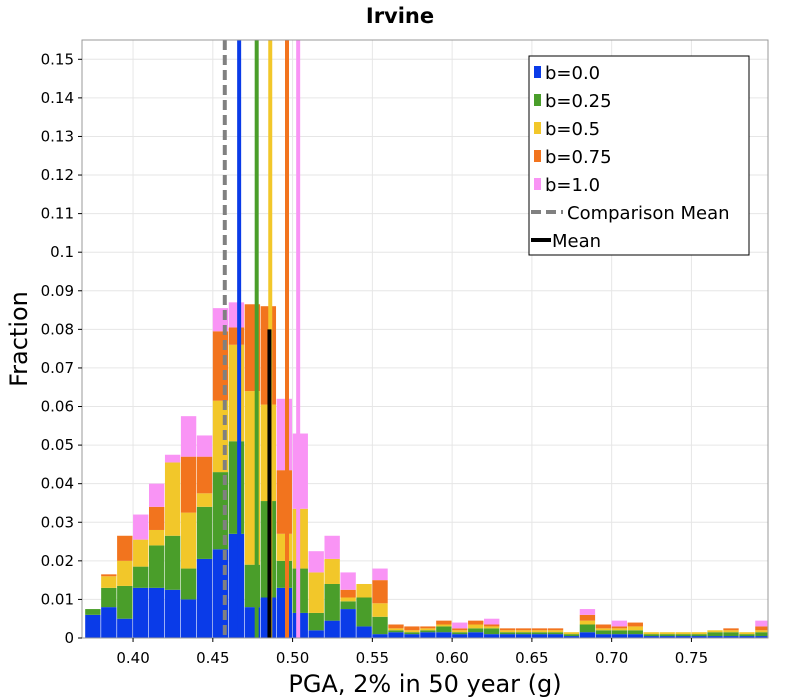 This screenshot has width=800, height=700. Describe the element at coordinates (57, 136) in the screenshot. I see `y-tick-label: 0.13` at that location.